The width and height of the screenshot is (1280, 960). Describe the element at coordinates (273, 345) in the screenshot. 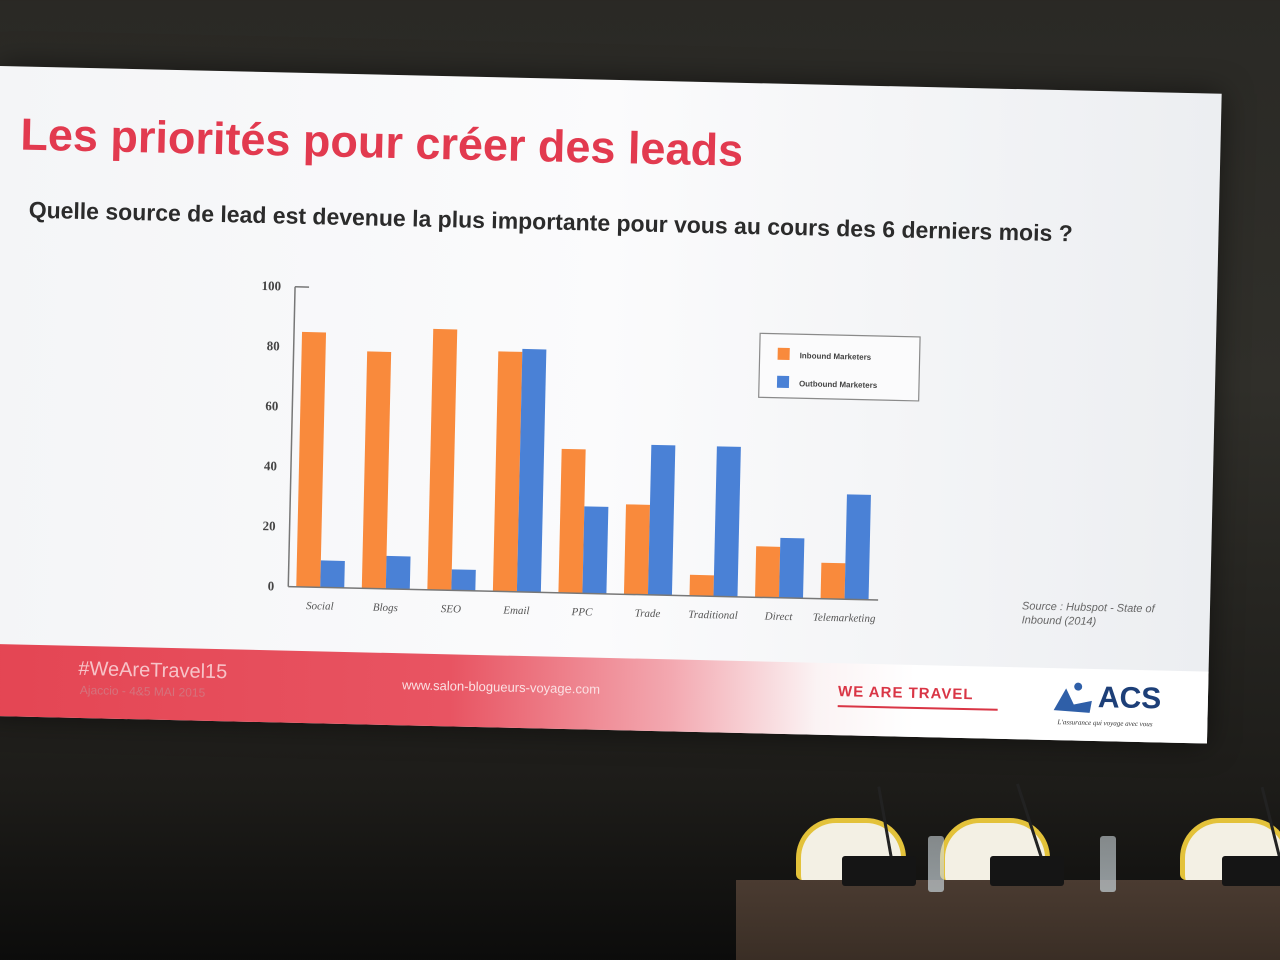

I see `y-tick-label: 80` at that location.